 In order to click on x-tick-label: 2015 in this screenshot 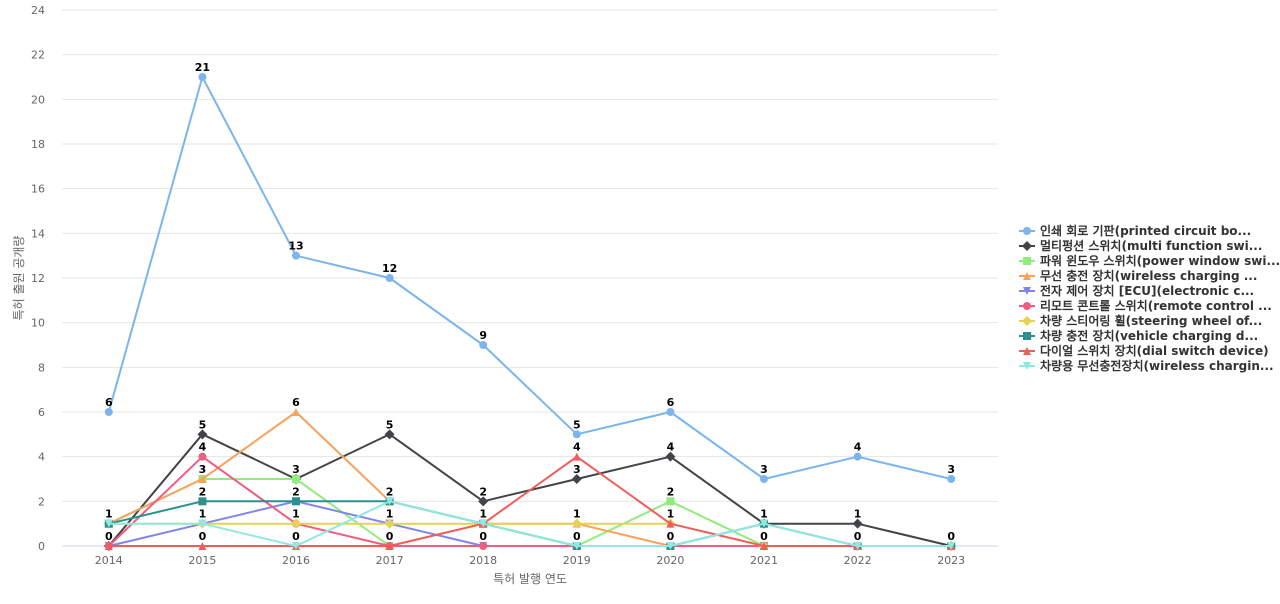, I will do `click(202, 560)`.